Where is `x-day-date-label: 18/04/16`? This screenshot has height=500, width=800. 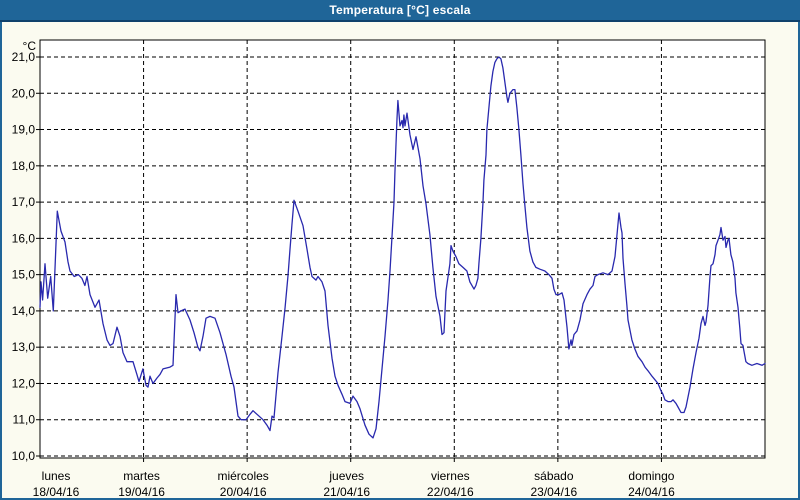
x-day-date-label: 18/04/16 is located at coordinates (56, 491).